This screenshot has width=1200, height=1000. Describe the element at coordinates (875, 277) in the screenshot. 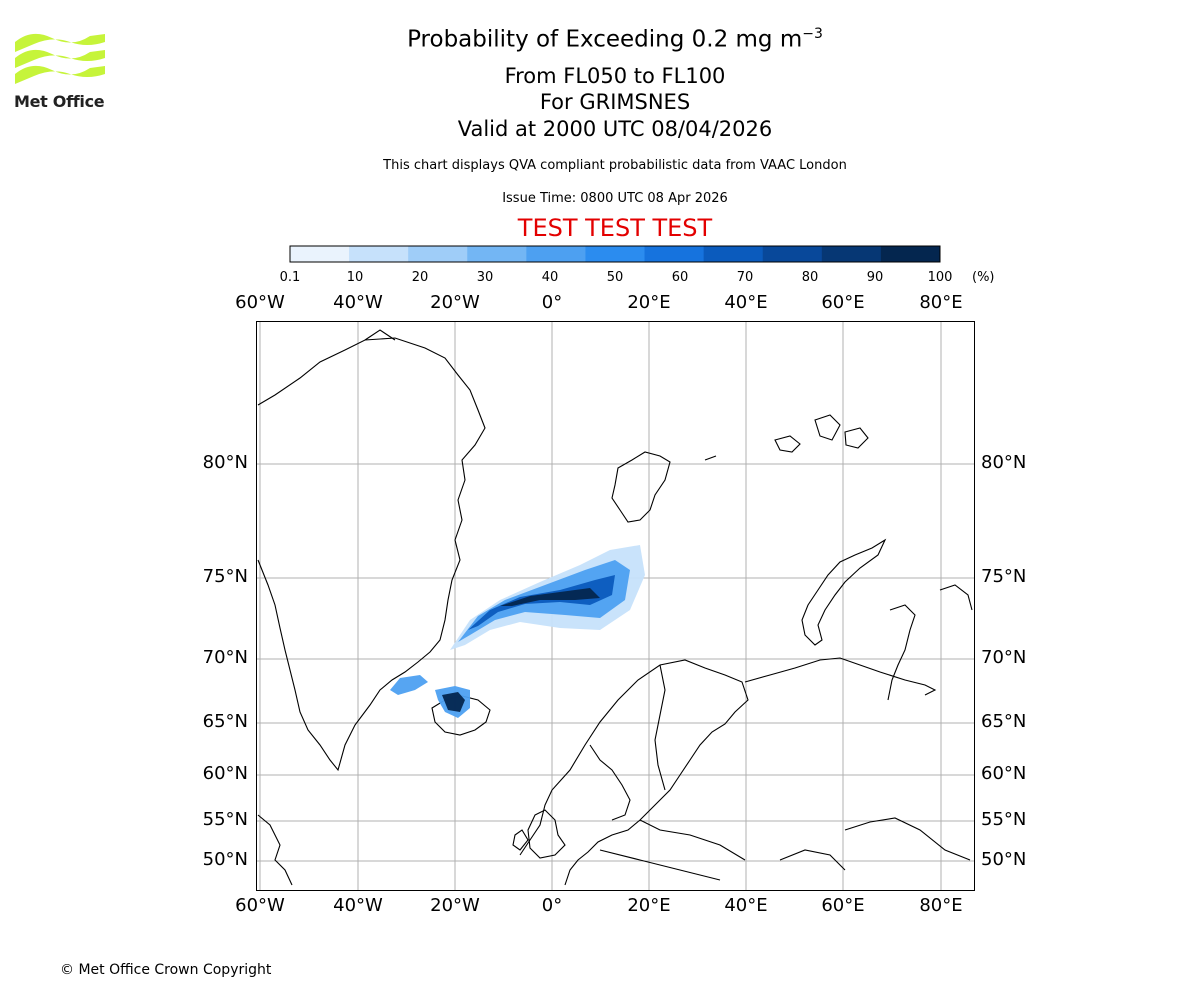

I see `colorbar-tick-label: 90` at that location.